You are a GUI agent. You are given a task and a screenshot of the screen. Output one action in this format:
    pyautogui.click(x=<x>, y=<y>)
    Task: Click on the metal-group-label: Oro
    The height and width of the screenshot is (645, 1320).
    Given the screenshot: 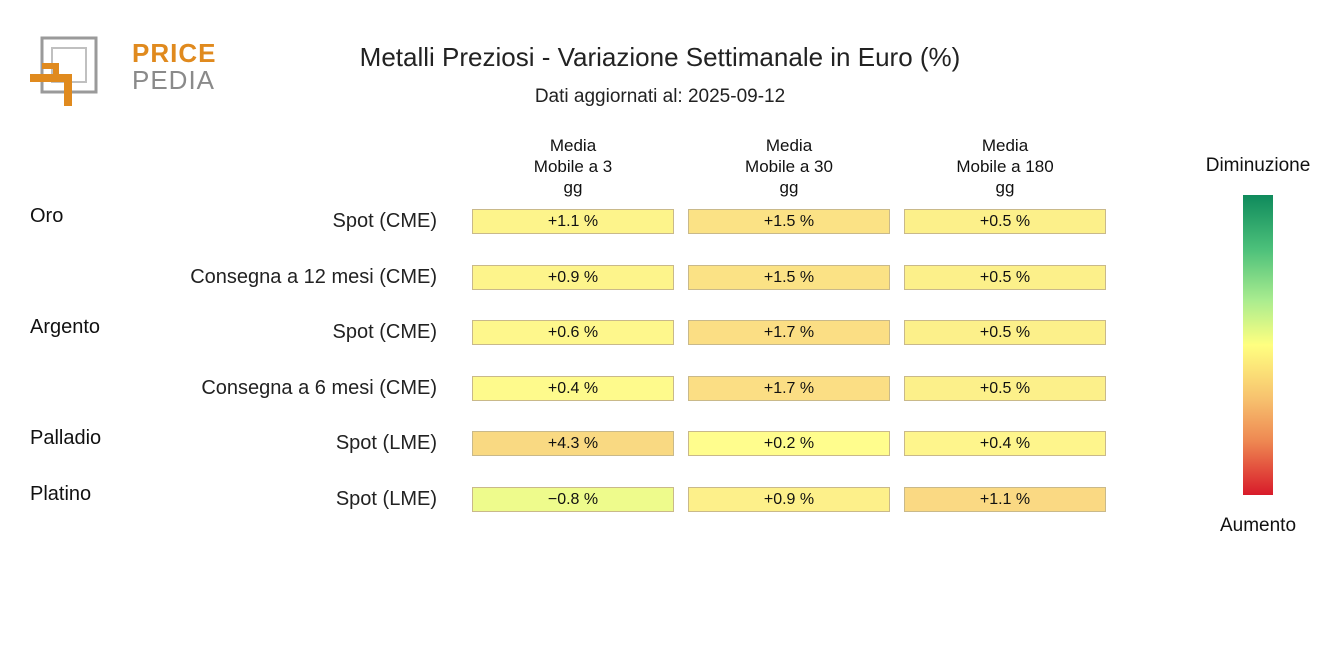 What is the action you would take?
    pyautogui.click(x=47, y=216)
    